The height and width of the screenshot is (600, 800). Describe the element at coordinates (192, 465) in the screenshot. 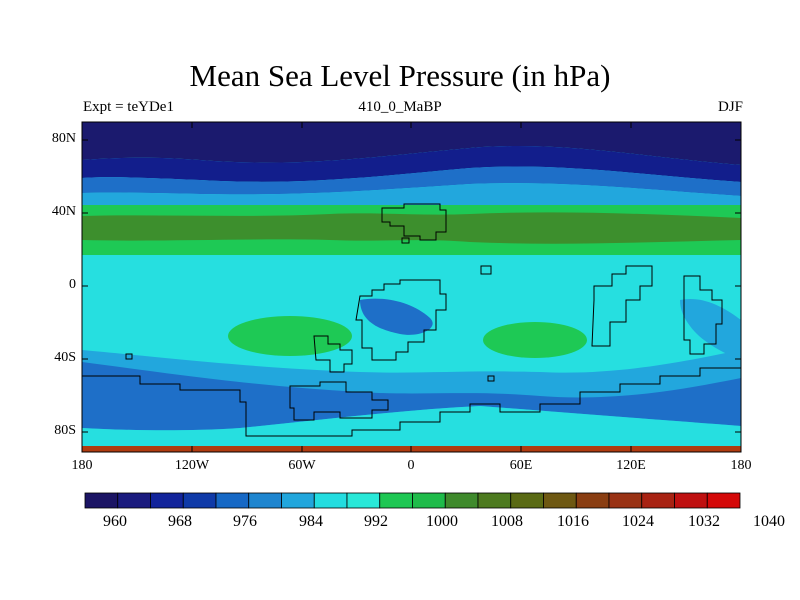

I see `x-tick-120w: 120W` at that location.